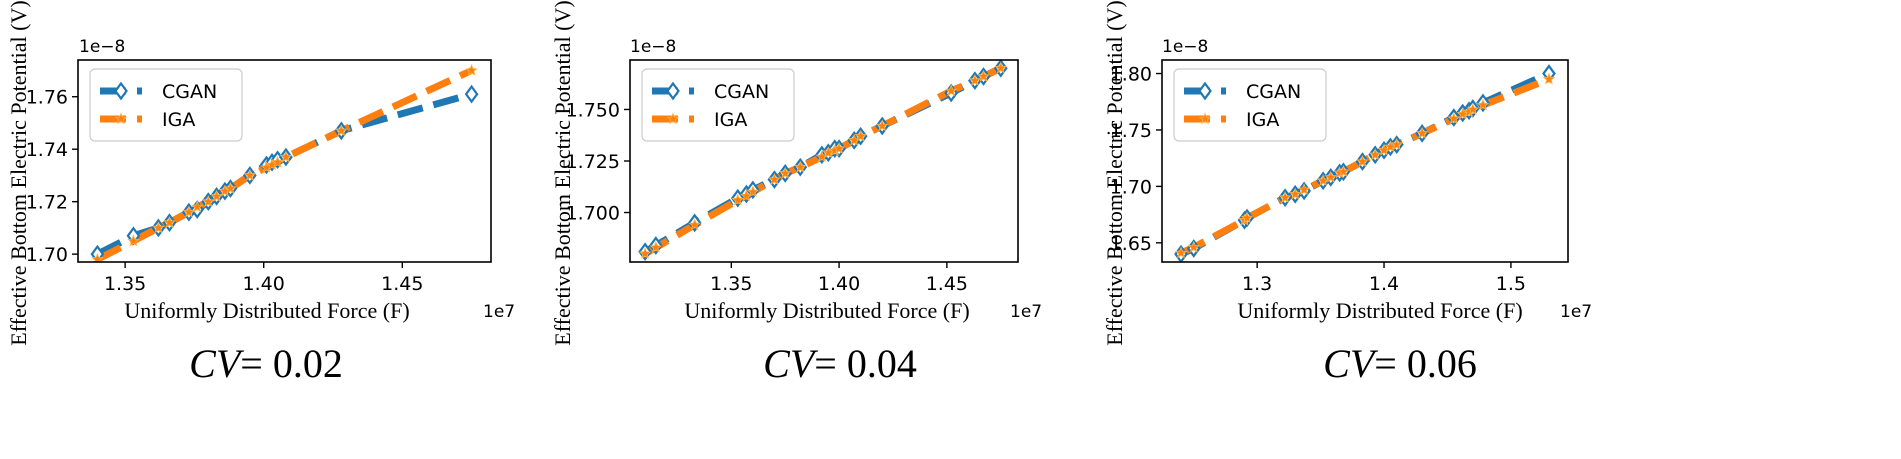 The height and width of the screenshot is (459, 1901). What do you see at coordinates (471, 94) in the screenshot?
I see `data-point-cgan` at bounding box center [471, 94].